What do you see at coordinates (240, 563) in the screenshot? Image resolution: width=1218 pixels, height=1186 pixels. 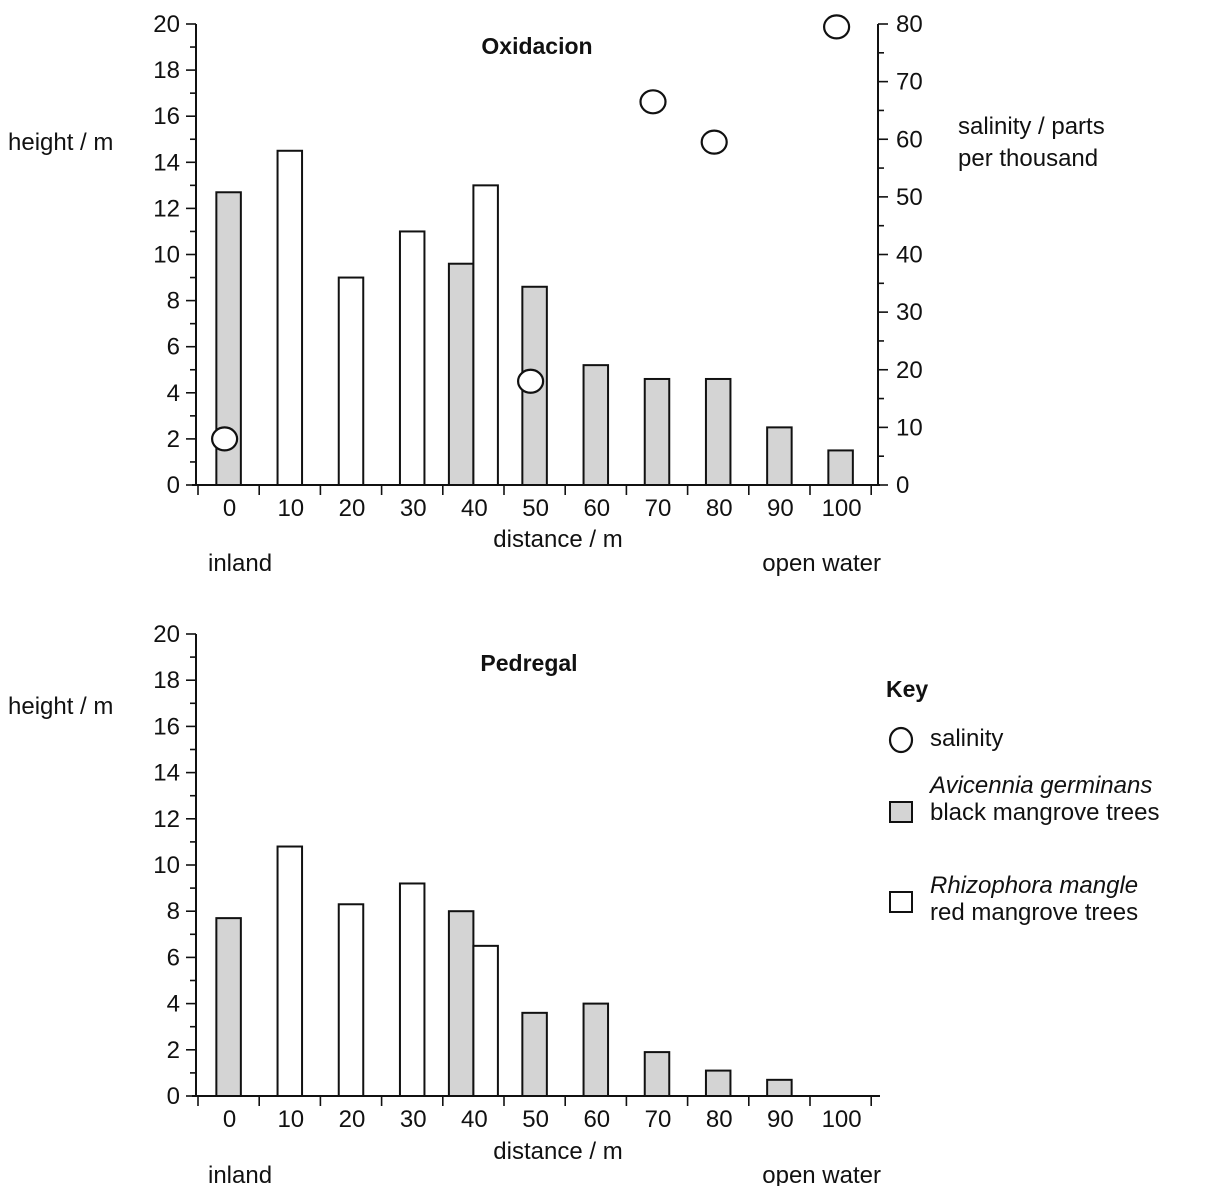 I see `x-left-label: inland` at bounding box center [240, 563].